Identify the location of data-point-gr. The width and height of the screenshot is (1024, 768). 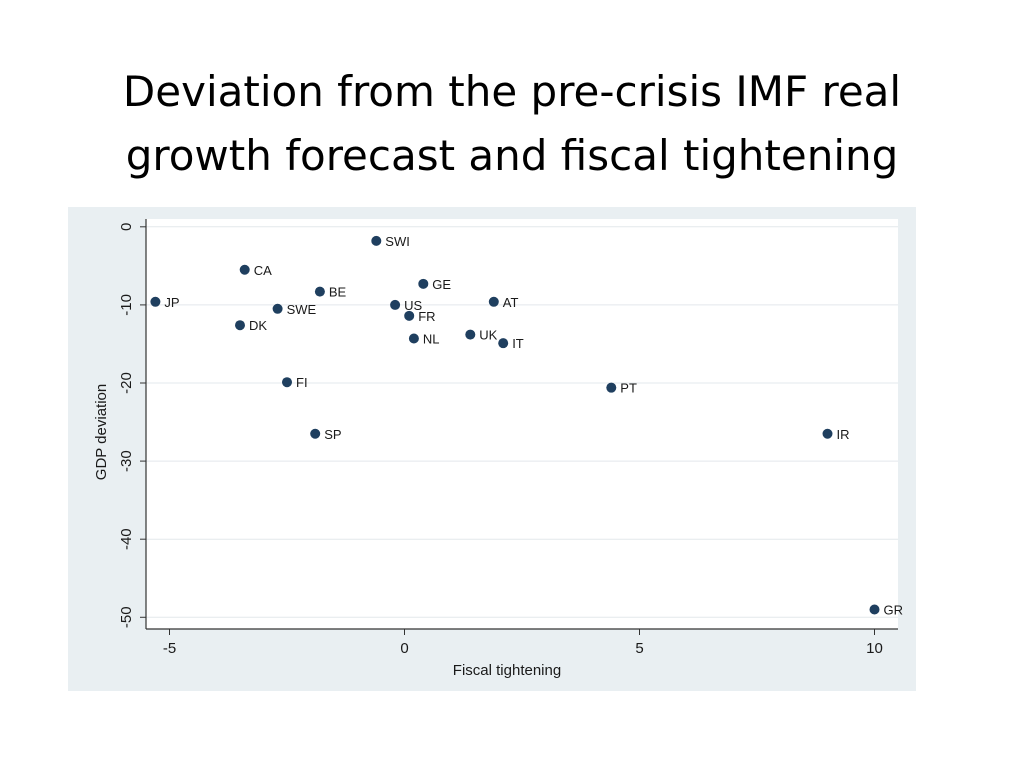
(874, 609).